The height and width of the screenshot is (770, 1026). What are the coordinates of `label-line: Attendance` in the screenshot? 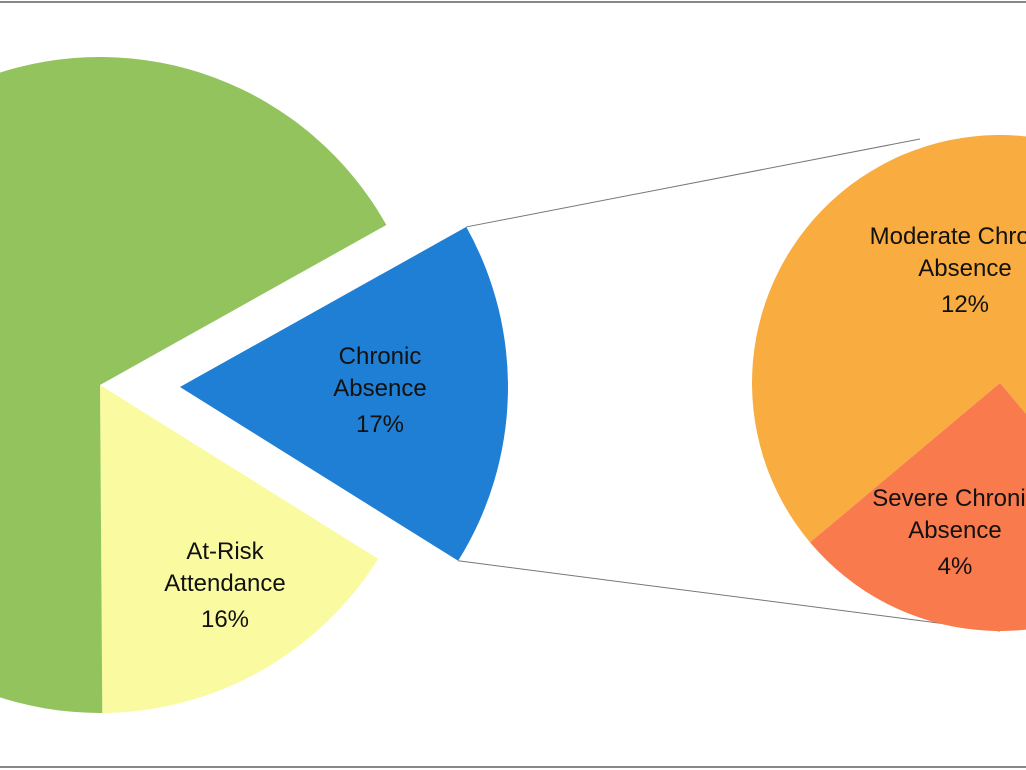 It's located at (224, 583).